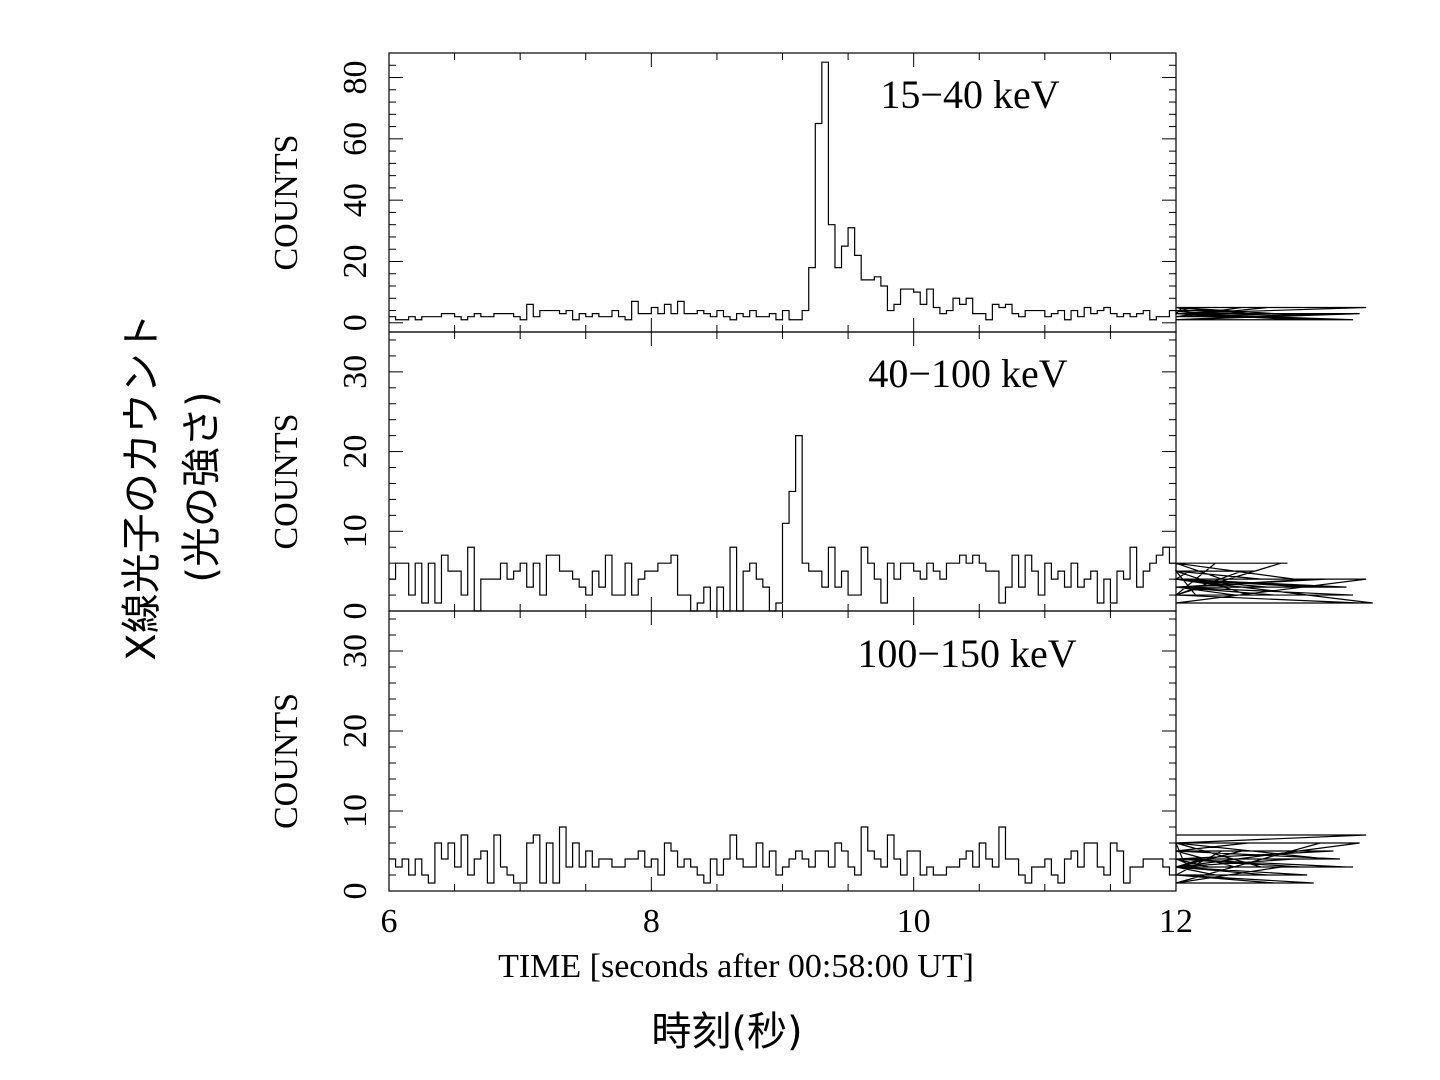 This screenshot has width=1440, height=1080. I want to click on left-axis-title-line1: X線光子のカウント, so click(142, 486).